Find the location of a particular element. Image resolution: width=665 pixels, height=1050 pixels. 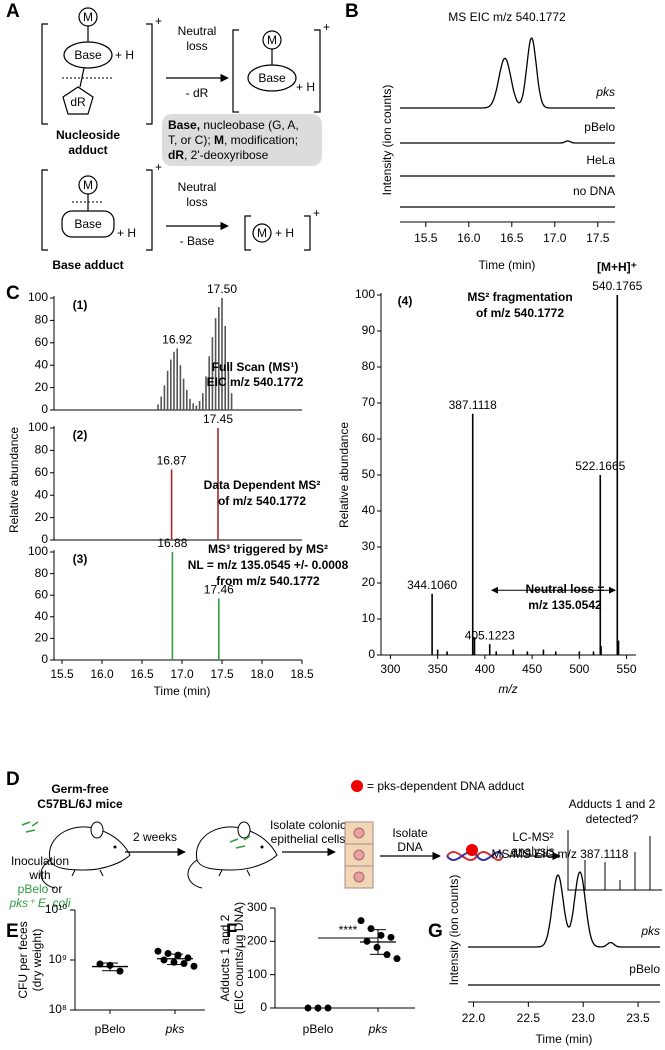

panel-letter: A is located at coordinates (13, 11).